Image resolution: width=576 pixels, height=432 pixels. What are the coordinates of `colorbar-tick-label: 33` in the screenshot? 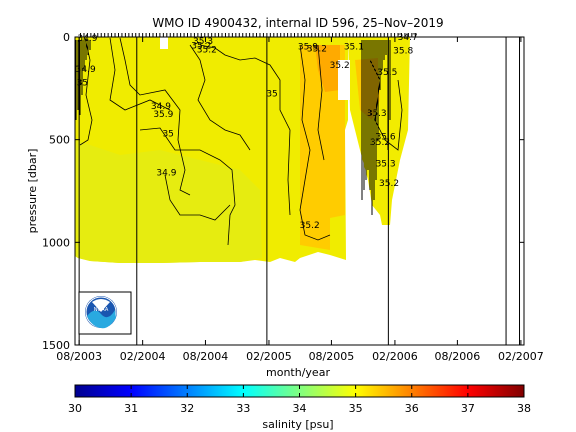 It's located at (243, 408).